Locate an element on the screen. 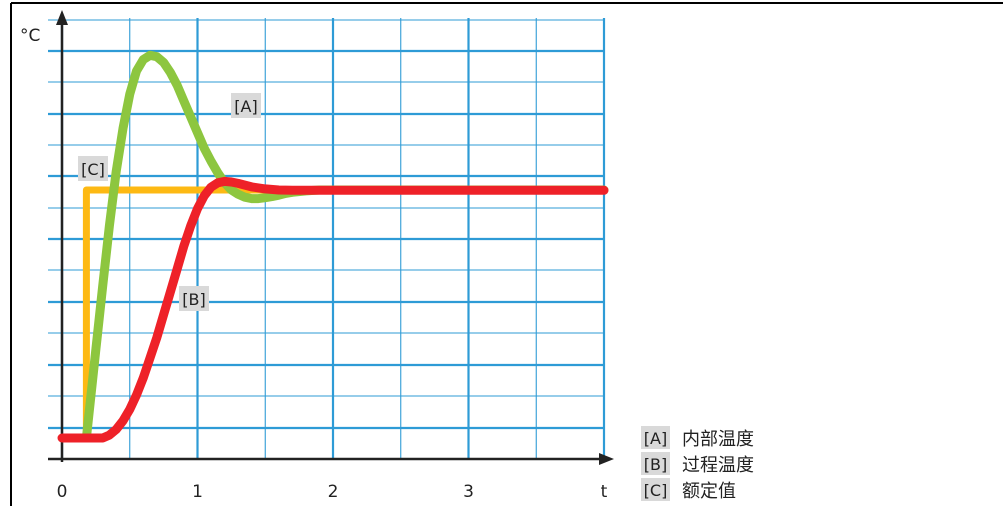 The height and width of the screenshot is (510, 1003). series-line-c is located at coordinates (179, 314).